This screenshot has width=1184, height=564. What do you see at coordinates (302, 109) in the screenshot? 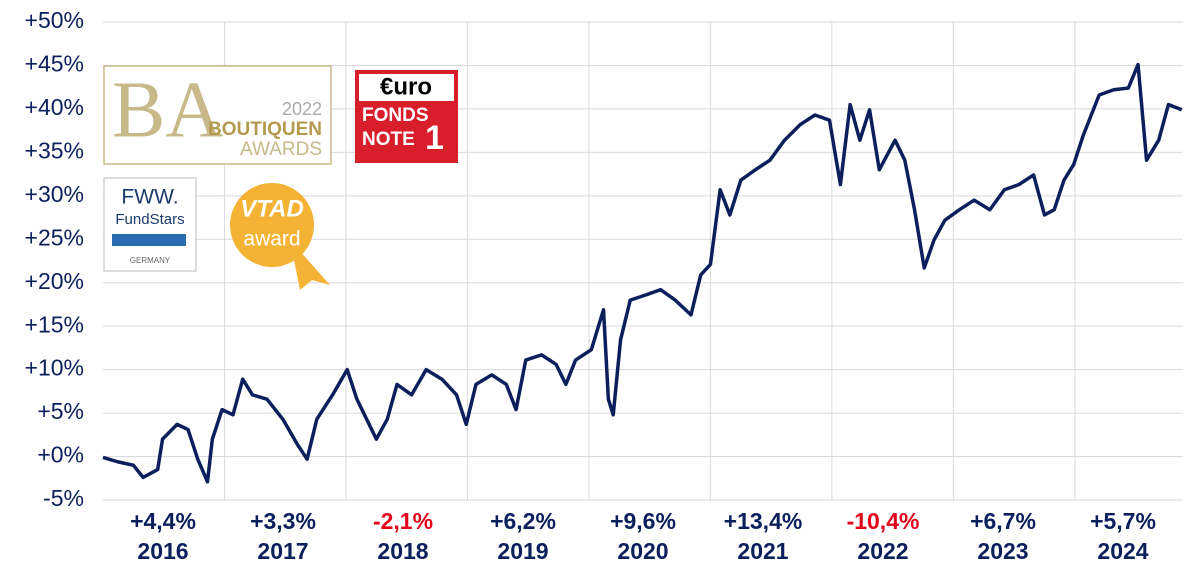
I see `logo-text: 2022` at bounding box center [302, 109].